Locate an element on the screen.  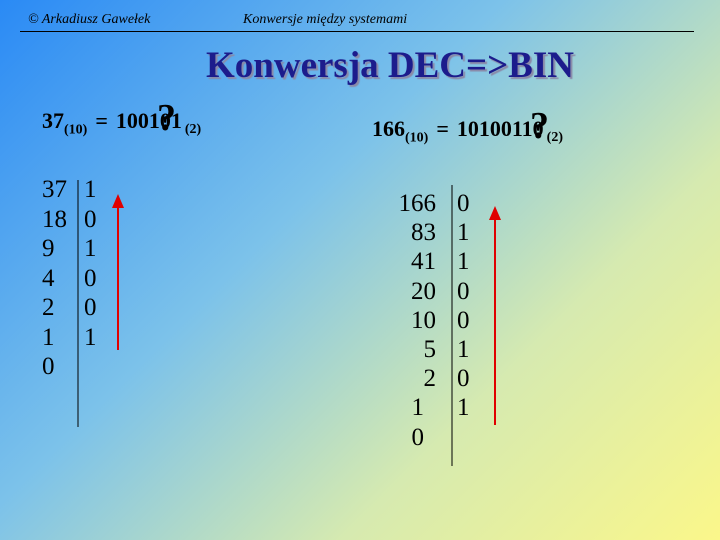
binary: 10100110 is located at coordinates (500, 128).